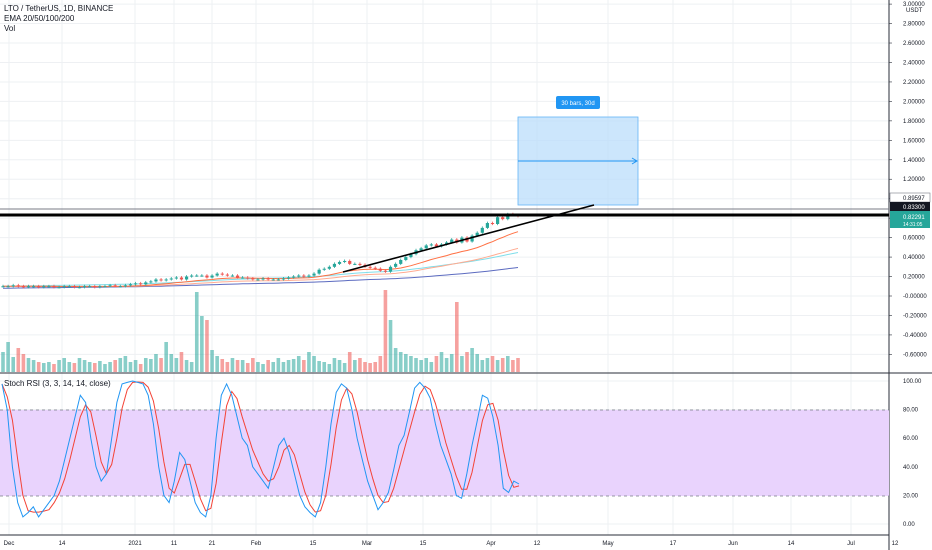 The height and width of the screenshot is (550, 932). What do you see at coordinates (423, 544) in the screenshot?
I see `time-label: 15` at bounding box center [423, 544].